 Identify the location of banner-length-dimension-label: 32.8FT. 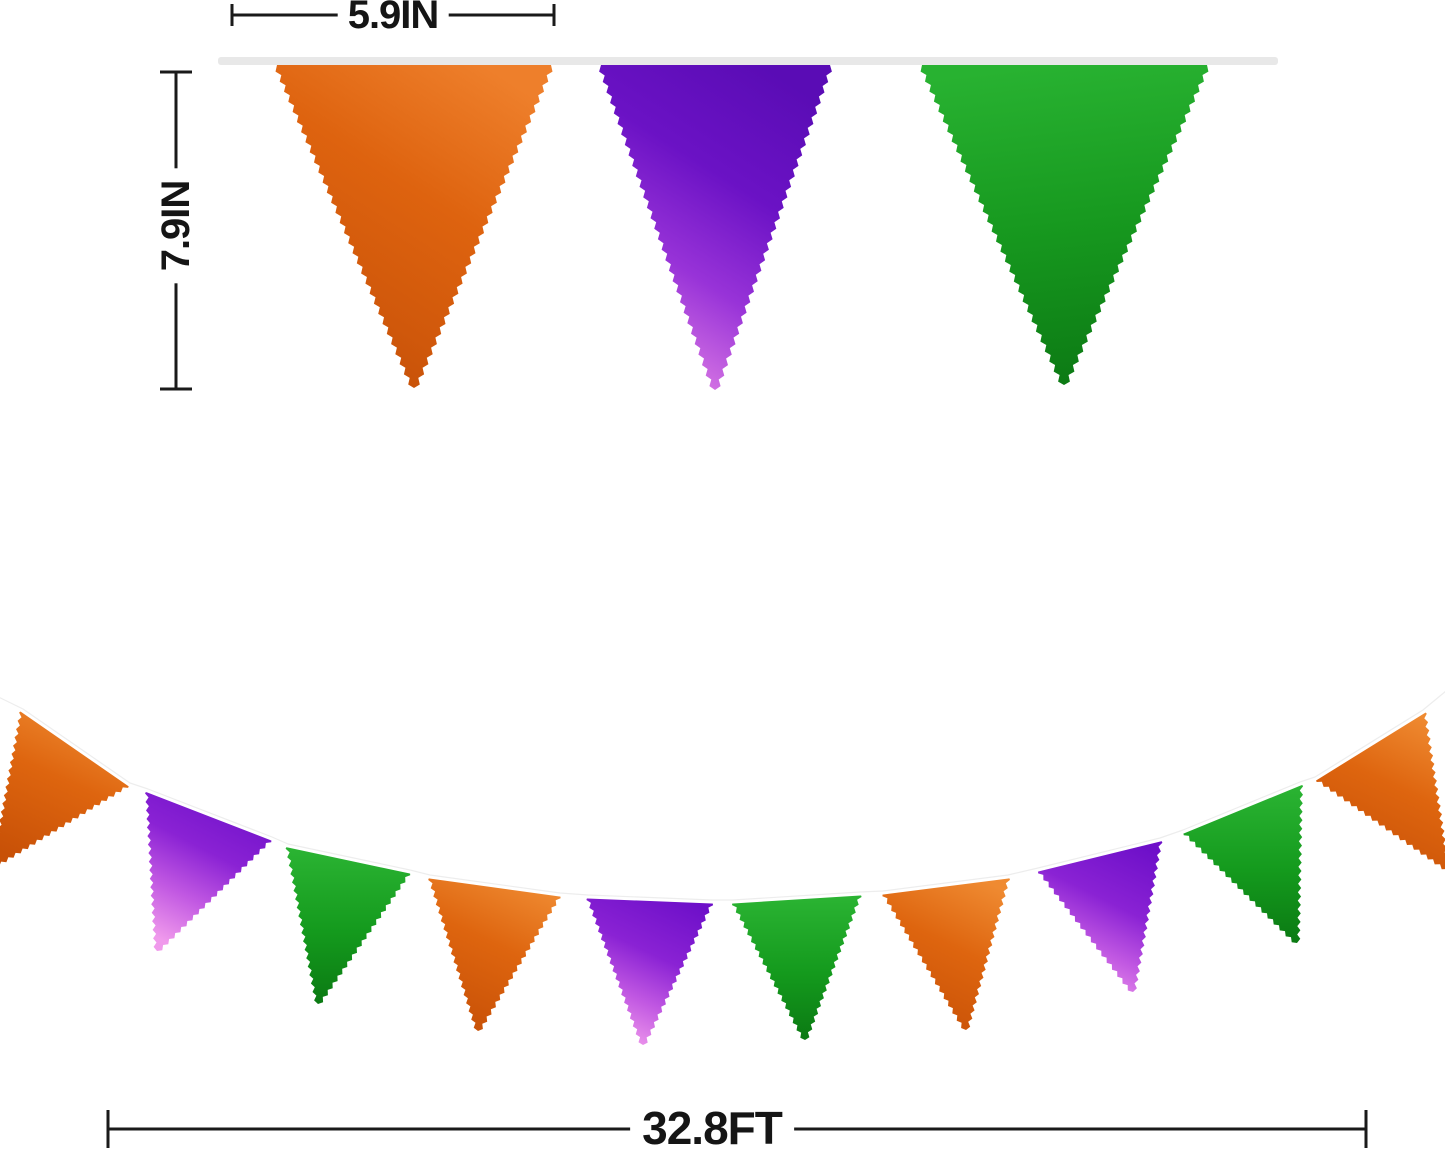
(712, 1127).